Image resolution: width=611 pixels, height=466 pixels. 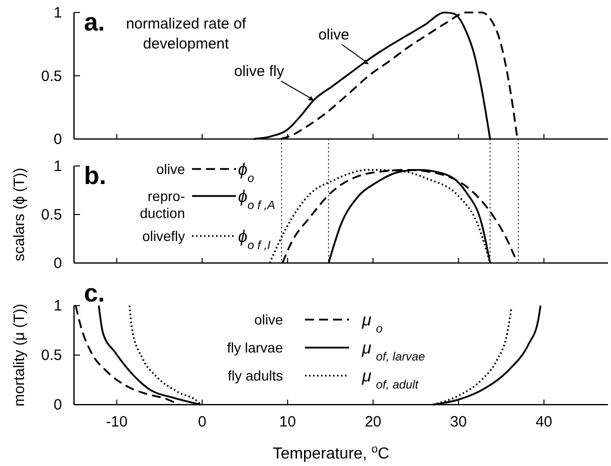 What do you see at coordinates (255, 348) in the screenshot?
I see `annotation: fly larvae` at bounding box center [255, 348].